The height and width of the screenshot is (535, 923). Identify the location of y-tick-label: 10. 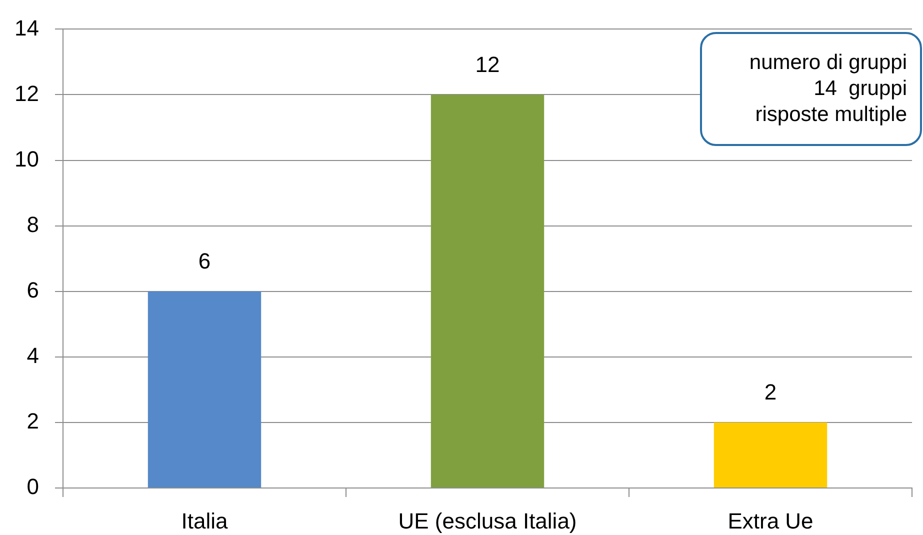
(26, 159).